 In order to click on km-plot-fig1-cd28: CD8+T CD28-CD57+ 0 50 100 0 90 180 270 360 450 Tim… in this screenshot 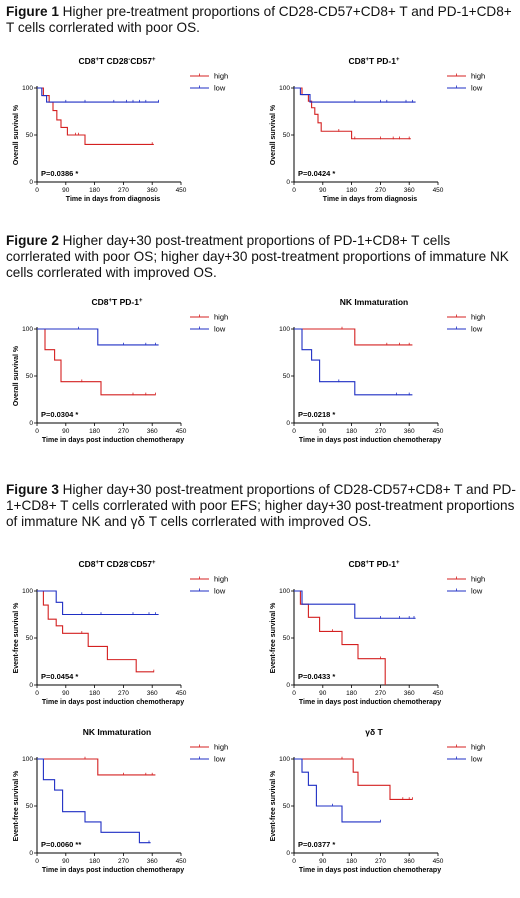, I will do `click(125, 132)`.